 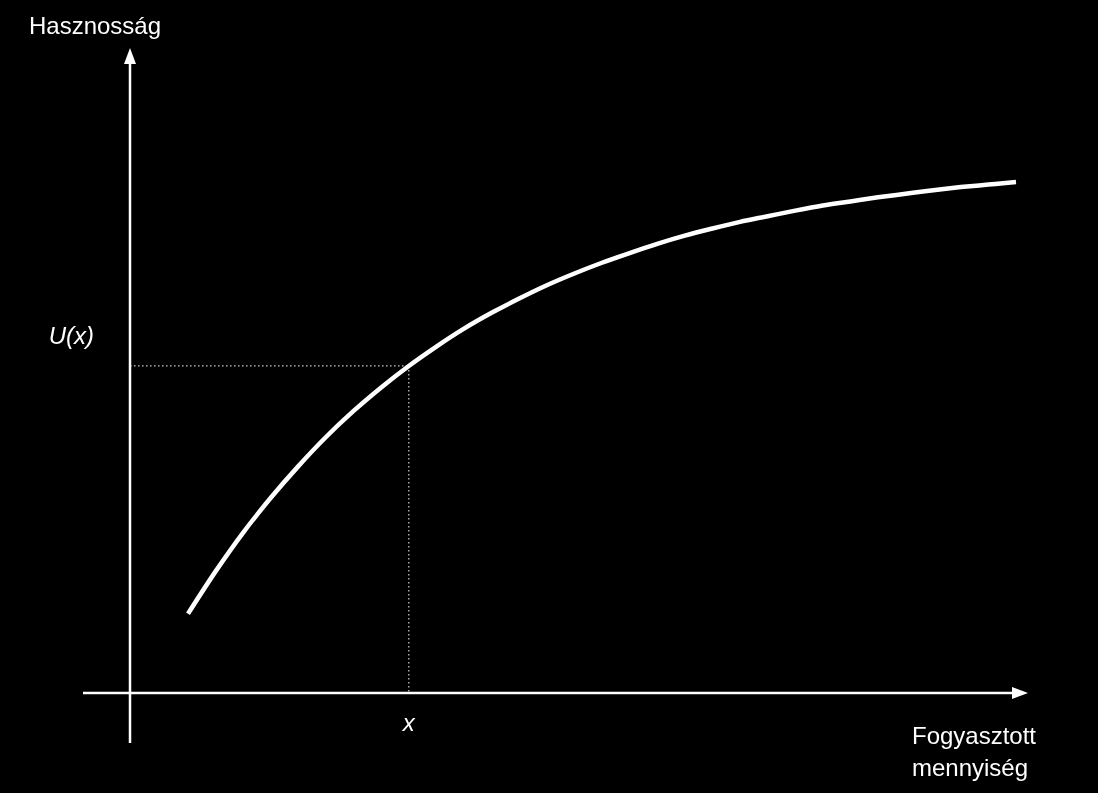 I want to click on text: x, so click(x=408, y=722).